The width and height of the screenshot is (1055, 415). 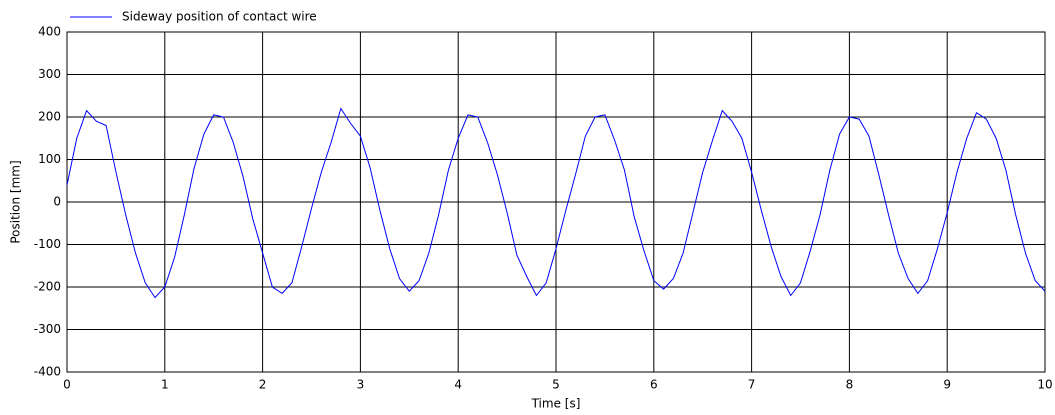 I want to click on x-tick-label: 6, so click(x=654, y=385).